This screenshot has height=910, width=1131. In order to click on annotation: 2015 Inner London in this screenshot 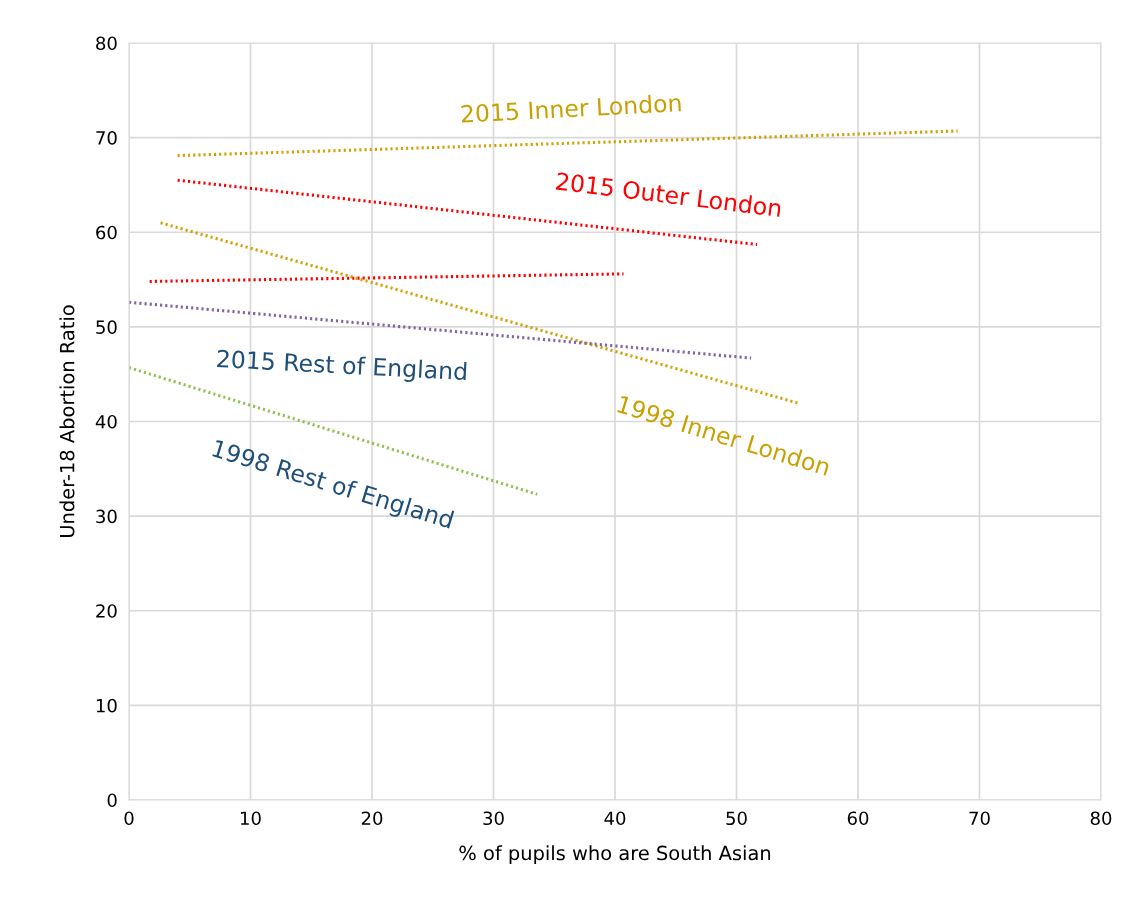, I will do `click(571, 108)`.